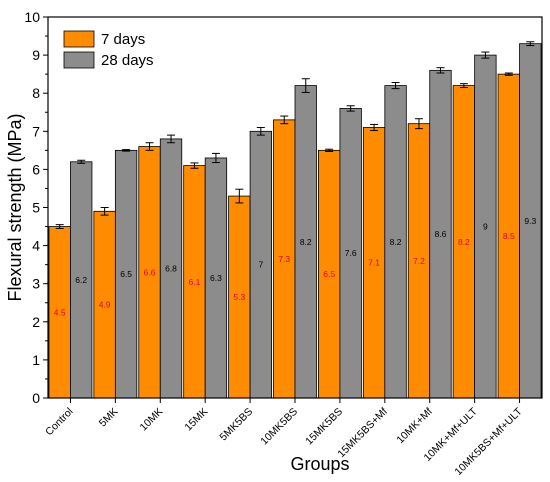  What do you see at coordinates (150, 272) in the screenshot?
I see `data-label: 6.6` at bounding box center [150, 272].